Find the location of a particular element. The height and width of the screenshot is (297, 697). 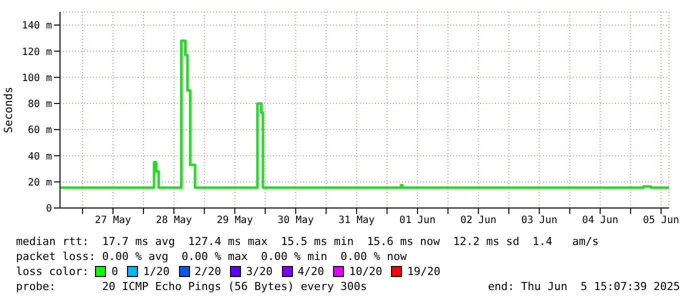

y-tick-label: 60 m is located at coordinates (40, 130).